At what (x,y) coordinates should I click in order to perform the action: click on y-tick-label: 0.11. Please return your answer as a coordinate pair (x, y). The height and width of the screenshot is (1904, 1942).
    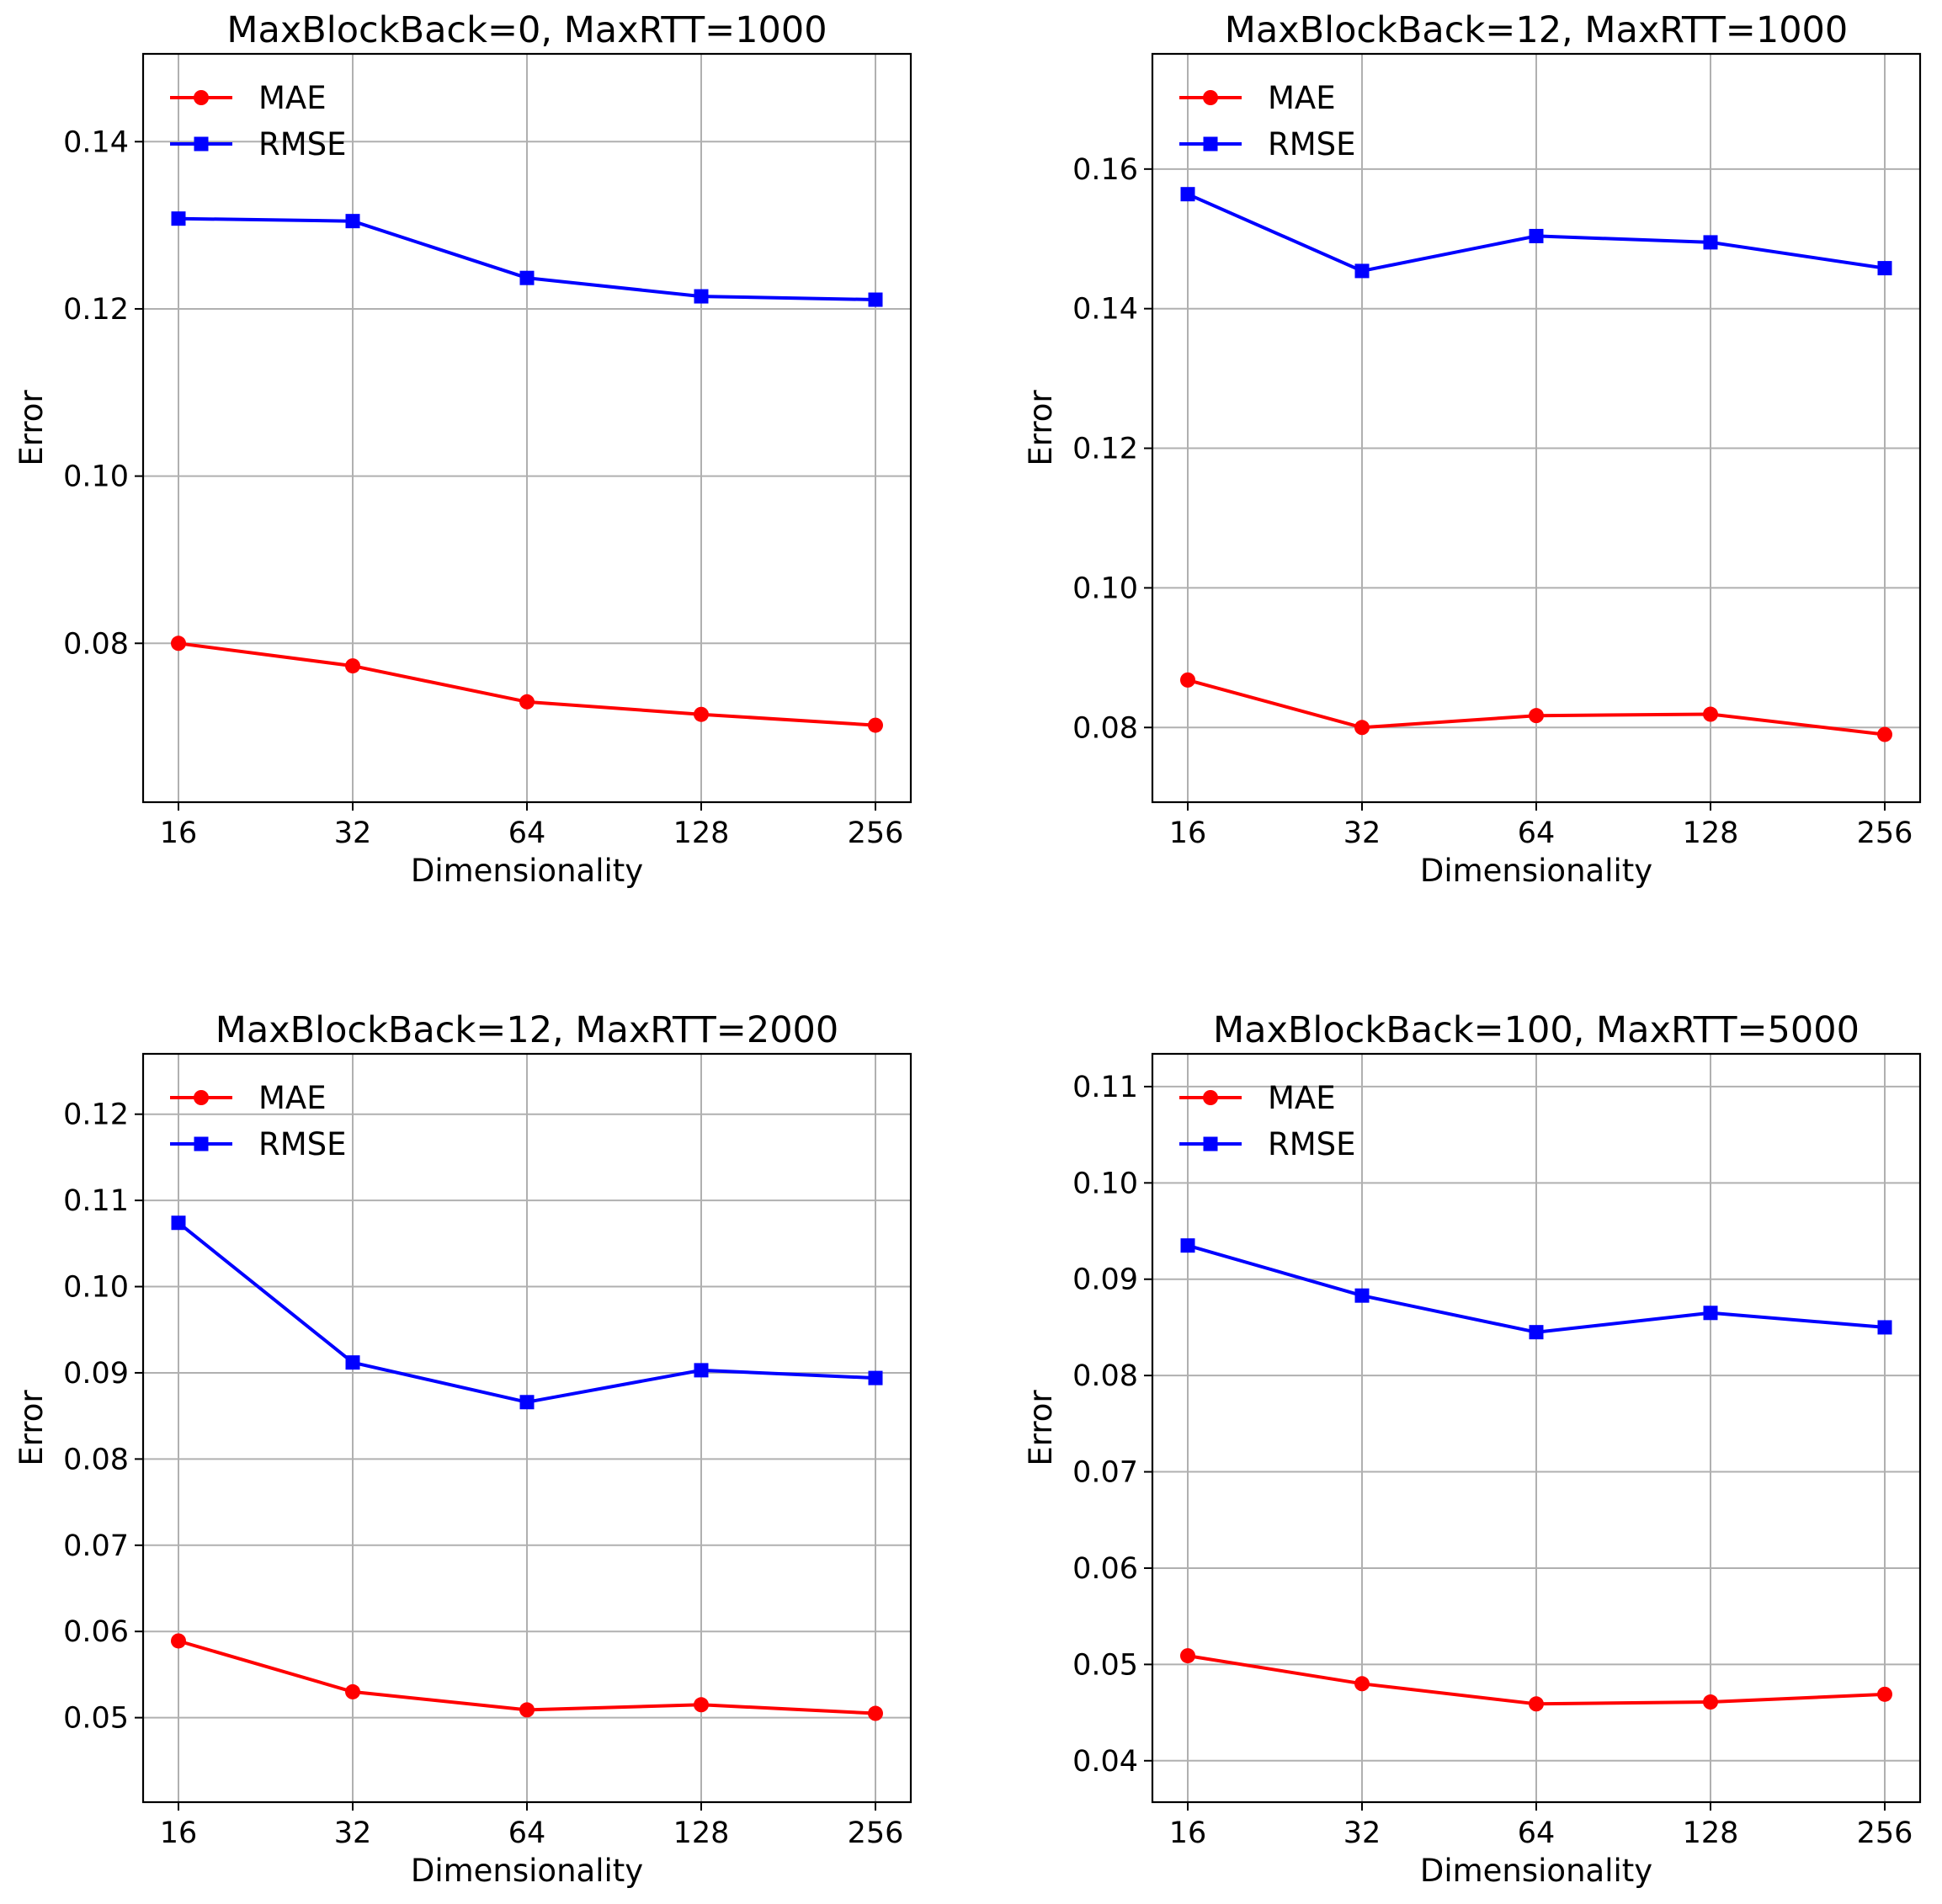
    Looking at the image, I should click on (1105, 1087).